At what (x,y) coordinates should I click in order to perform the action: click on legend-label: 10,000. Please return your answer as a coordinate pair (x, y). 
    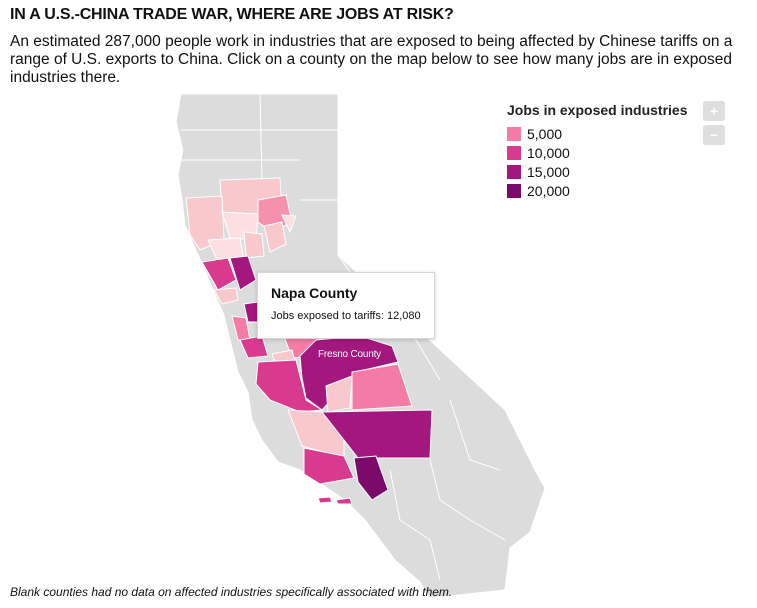
    Looking at the image, I should click on (548, 152).